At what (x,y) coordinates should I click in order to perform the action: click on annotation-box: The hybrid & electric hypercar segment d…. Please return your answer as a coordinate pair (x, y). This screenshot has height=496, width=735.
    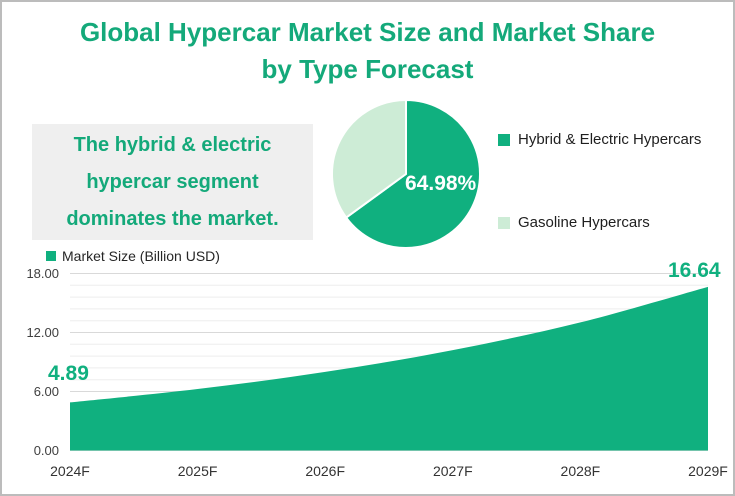
    Looking at the image, I should click on (172, 182).